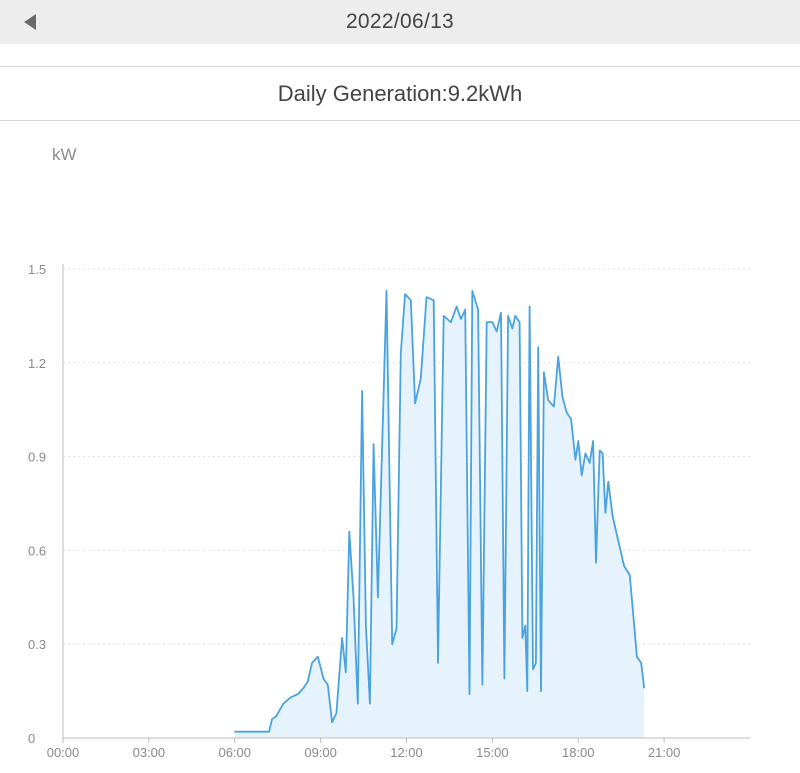  I want to click on x-tick-label: 06:00, so click(234, 752).